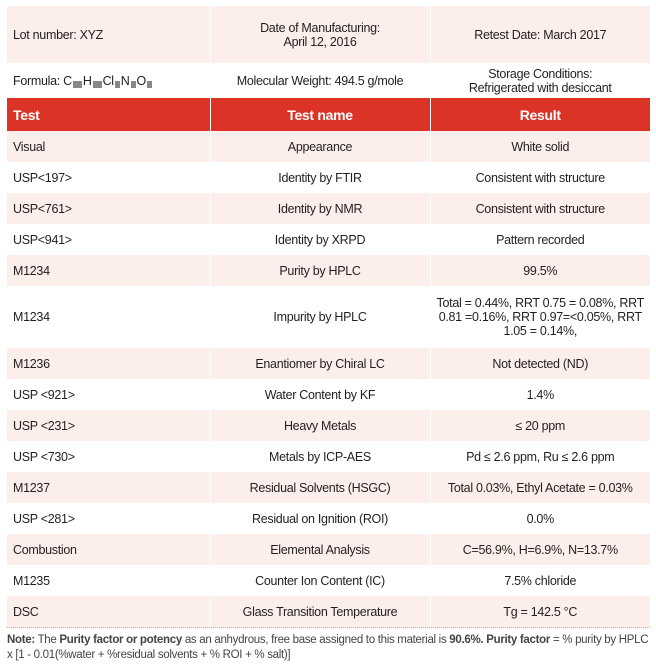 The image size is (656, 672). What do you see at coordinates (109, 146) in the screenshot?
I see `test-code: Visual` at bounding box center [109, 146].